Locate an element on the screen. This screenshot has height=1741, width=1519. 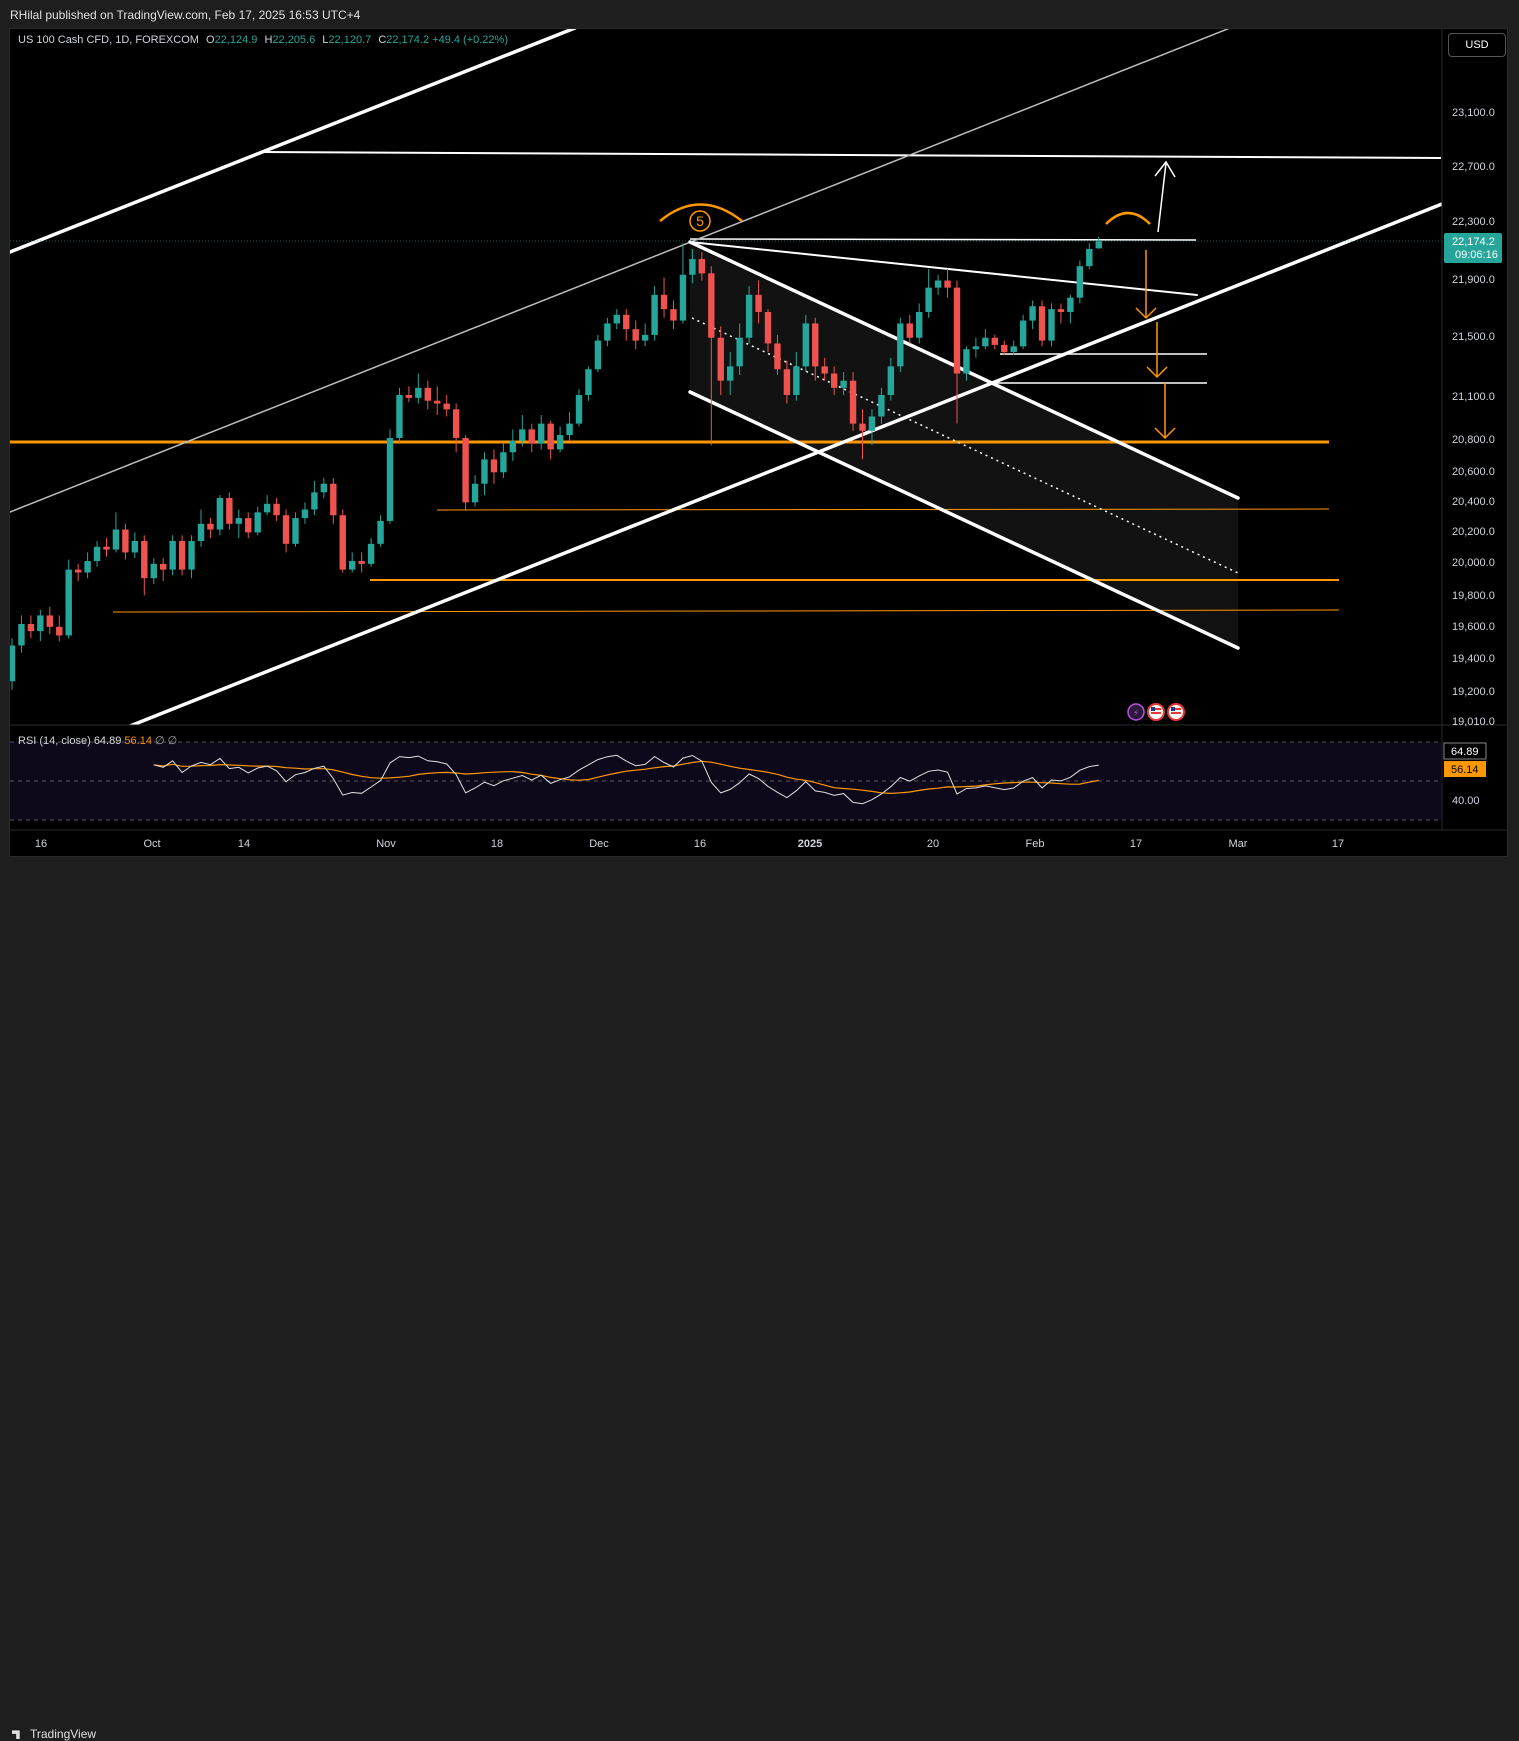
price-tick-label: 19,400.0 is located at coordinates (1473, 659).